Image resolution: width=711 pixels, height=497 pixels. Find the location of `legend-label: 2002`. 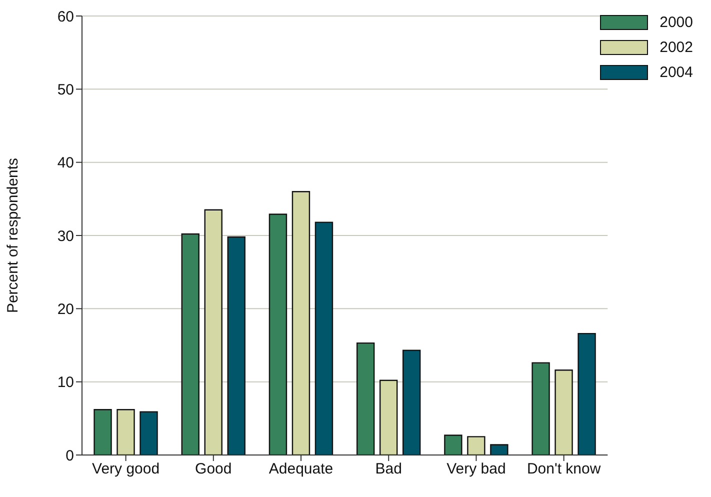

legend-label: 2002 is located at coordinates (676, 48).